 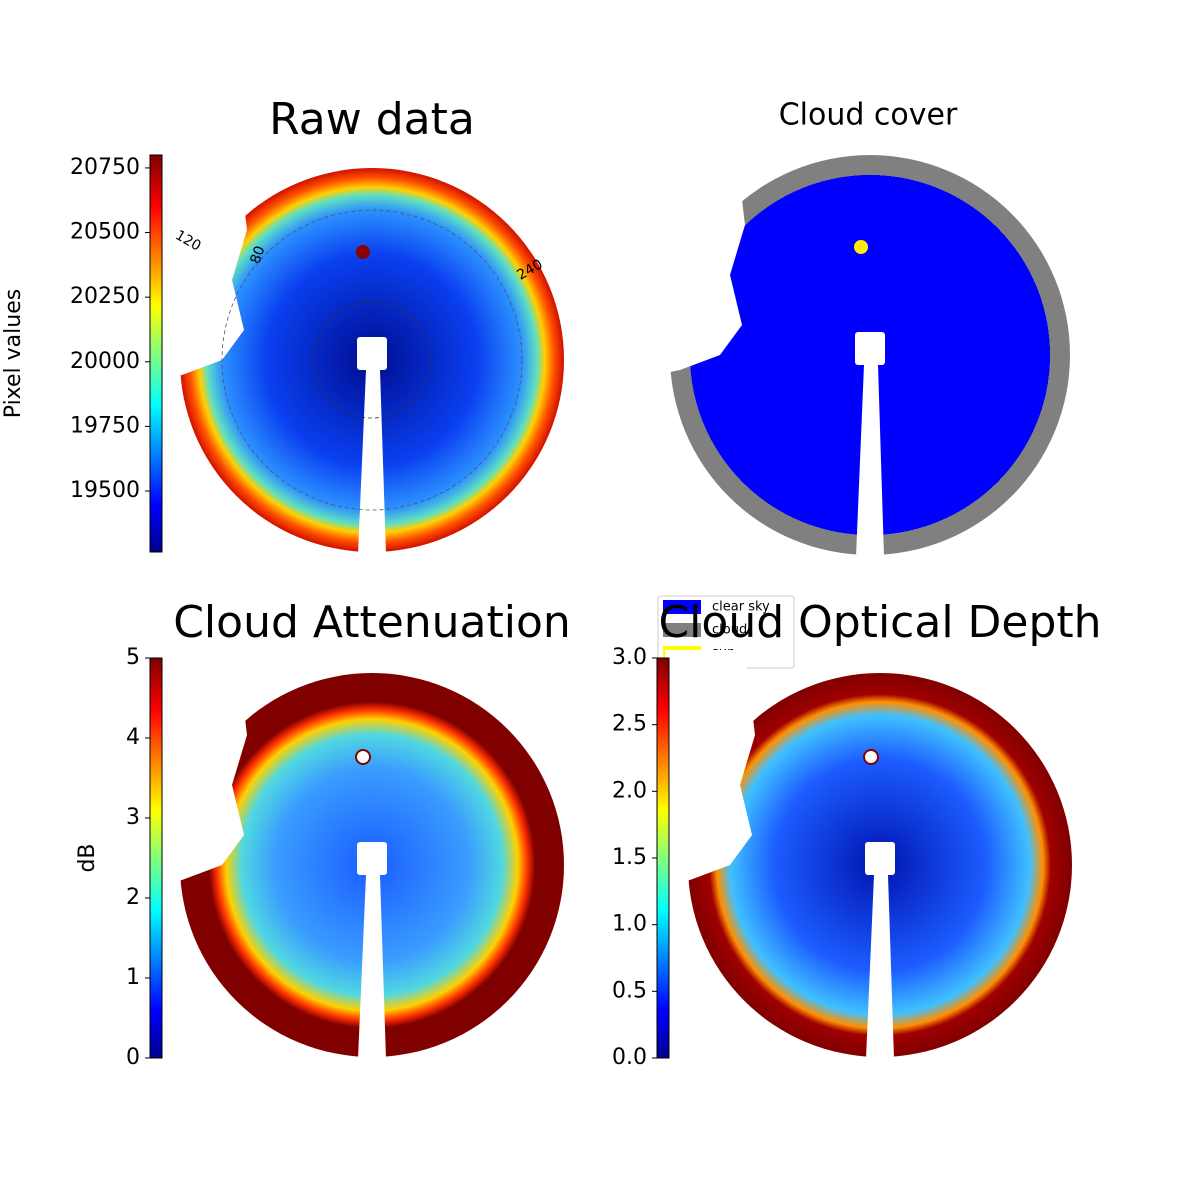 I want to click on chart-title: Cloud Optical Depth, so click(x=879, y=622).